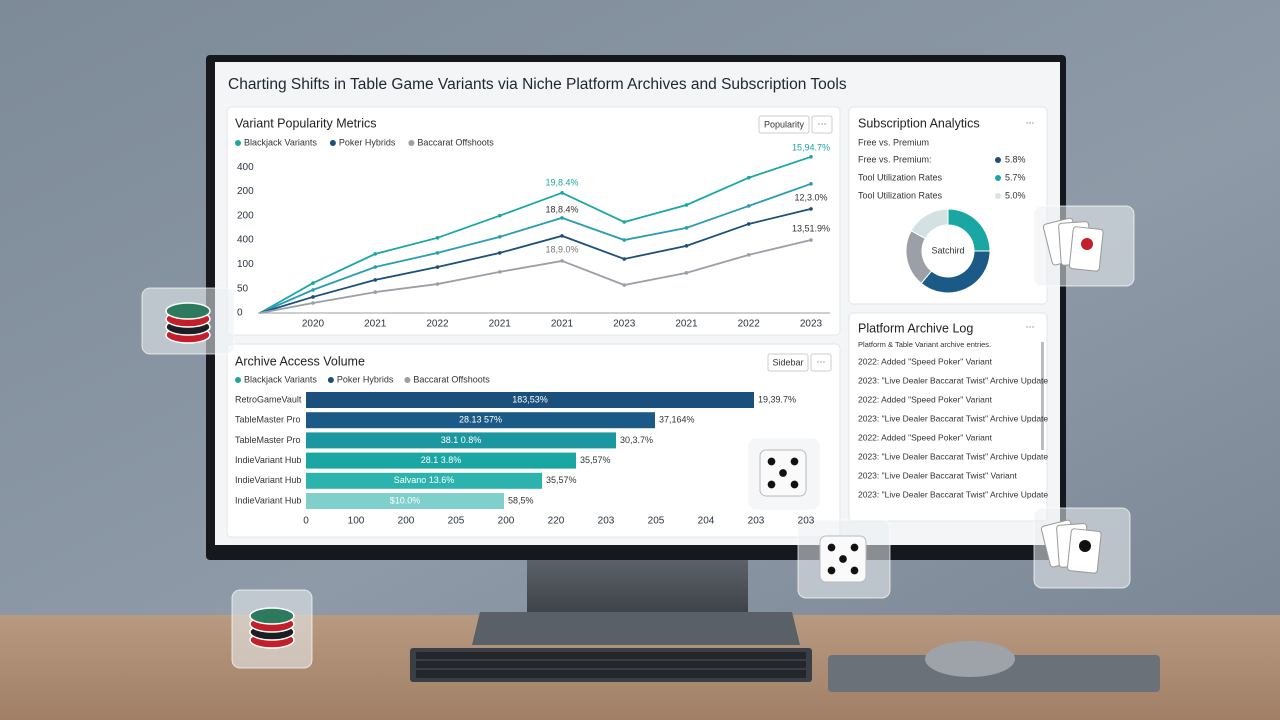  Describe the element at coordinates (810, 197) in the screenshot. I see `annotation: 12,3.0%` at that location.